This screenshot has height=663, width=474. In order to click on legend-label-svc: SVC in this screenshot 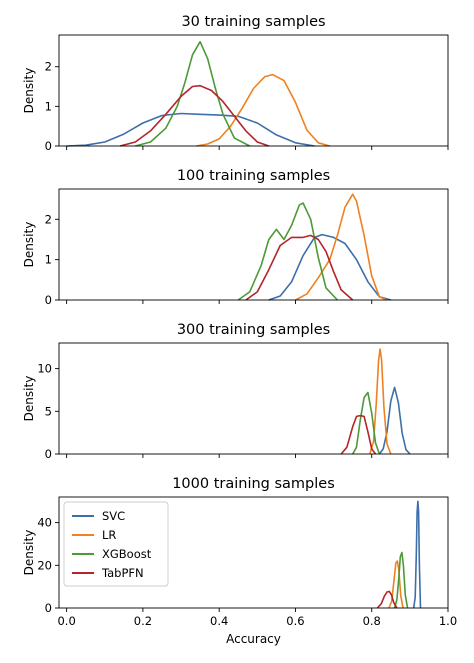, I will do `click(113, 516)`.